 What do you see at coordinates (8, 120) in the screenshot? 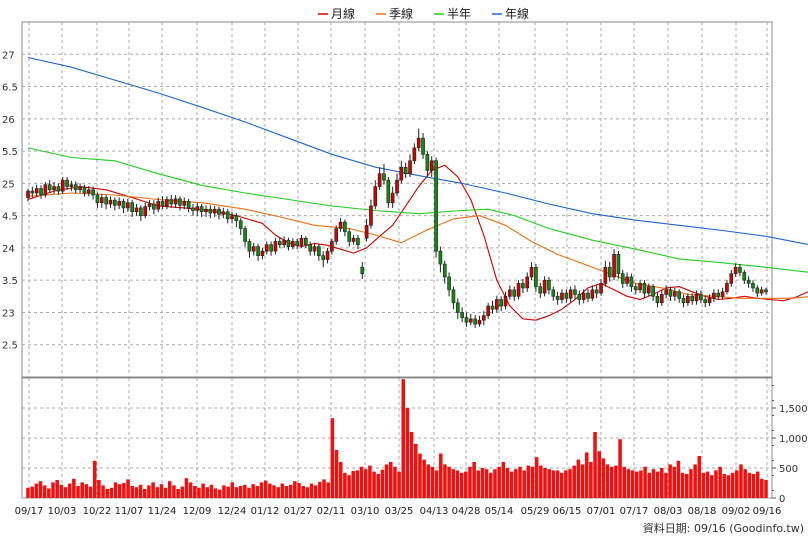
I see `price-y-tick-label: 26` at bounding box center [8, 120].